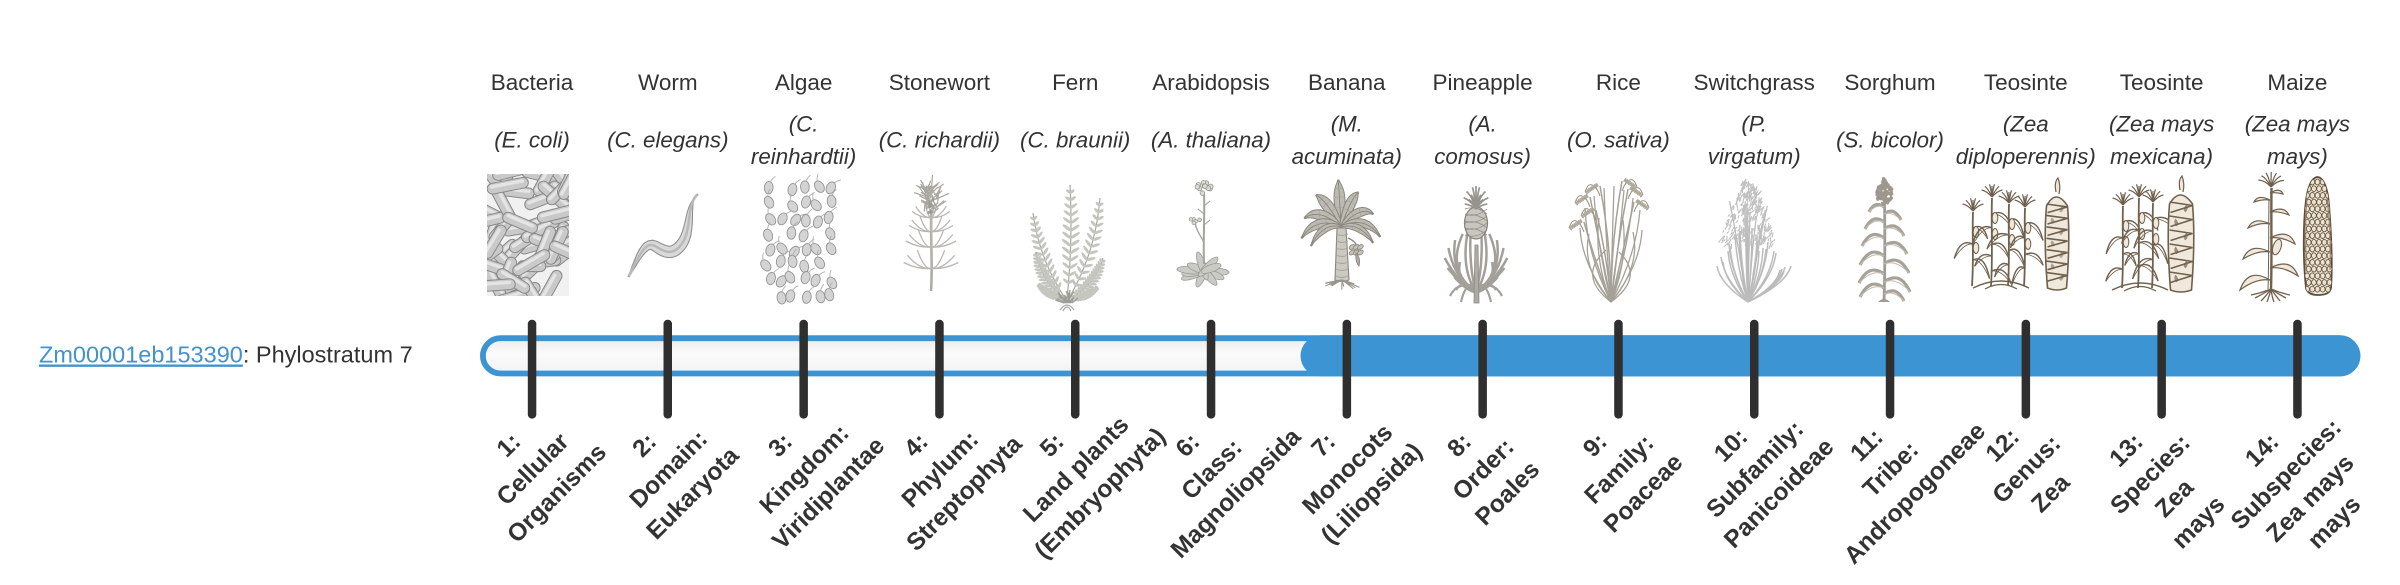 Image resolution: width=2400 pixels, height=585 pixels. What do you see at coordinates (803, 156) in the screenshot?
I see `svg-text: reinhardtii)` at bounding box center [803, 156].